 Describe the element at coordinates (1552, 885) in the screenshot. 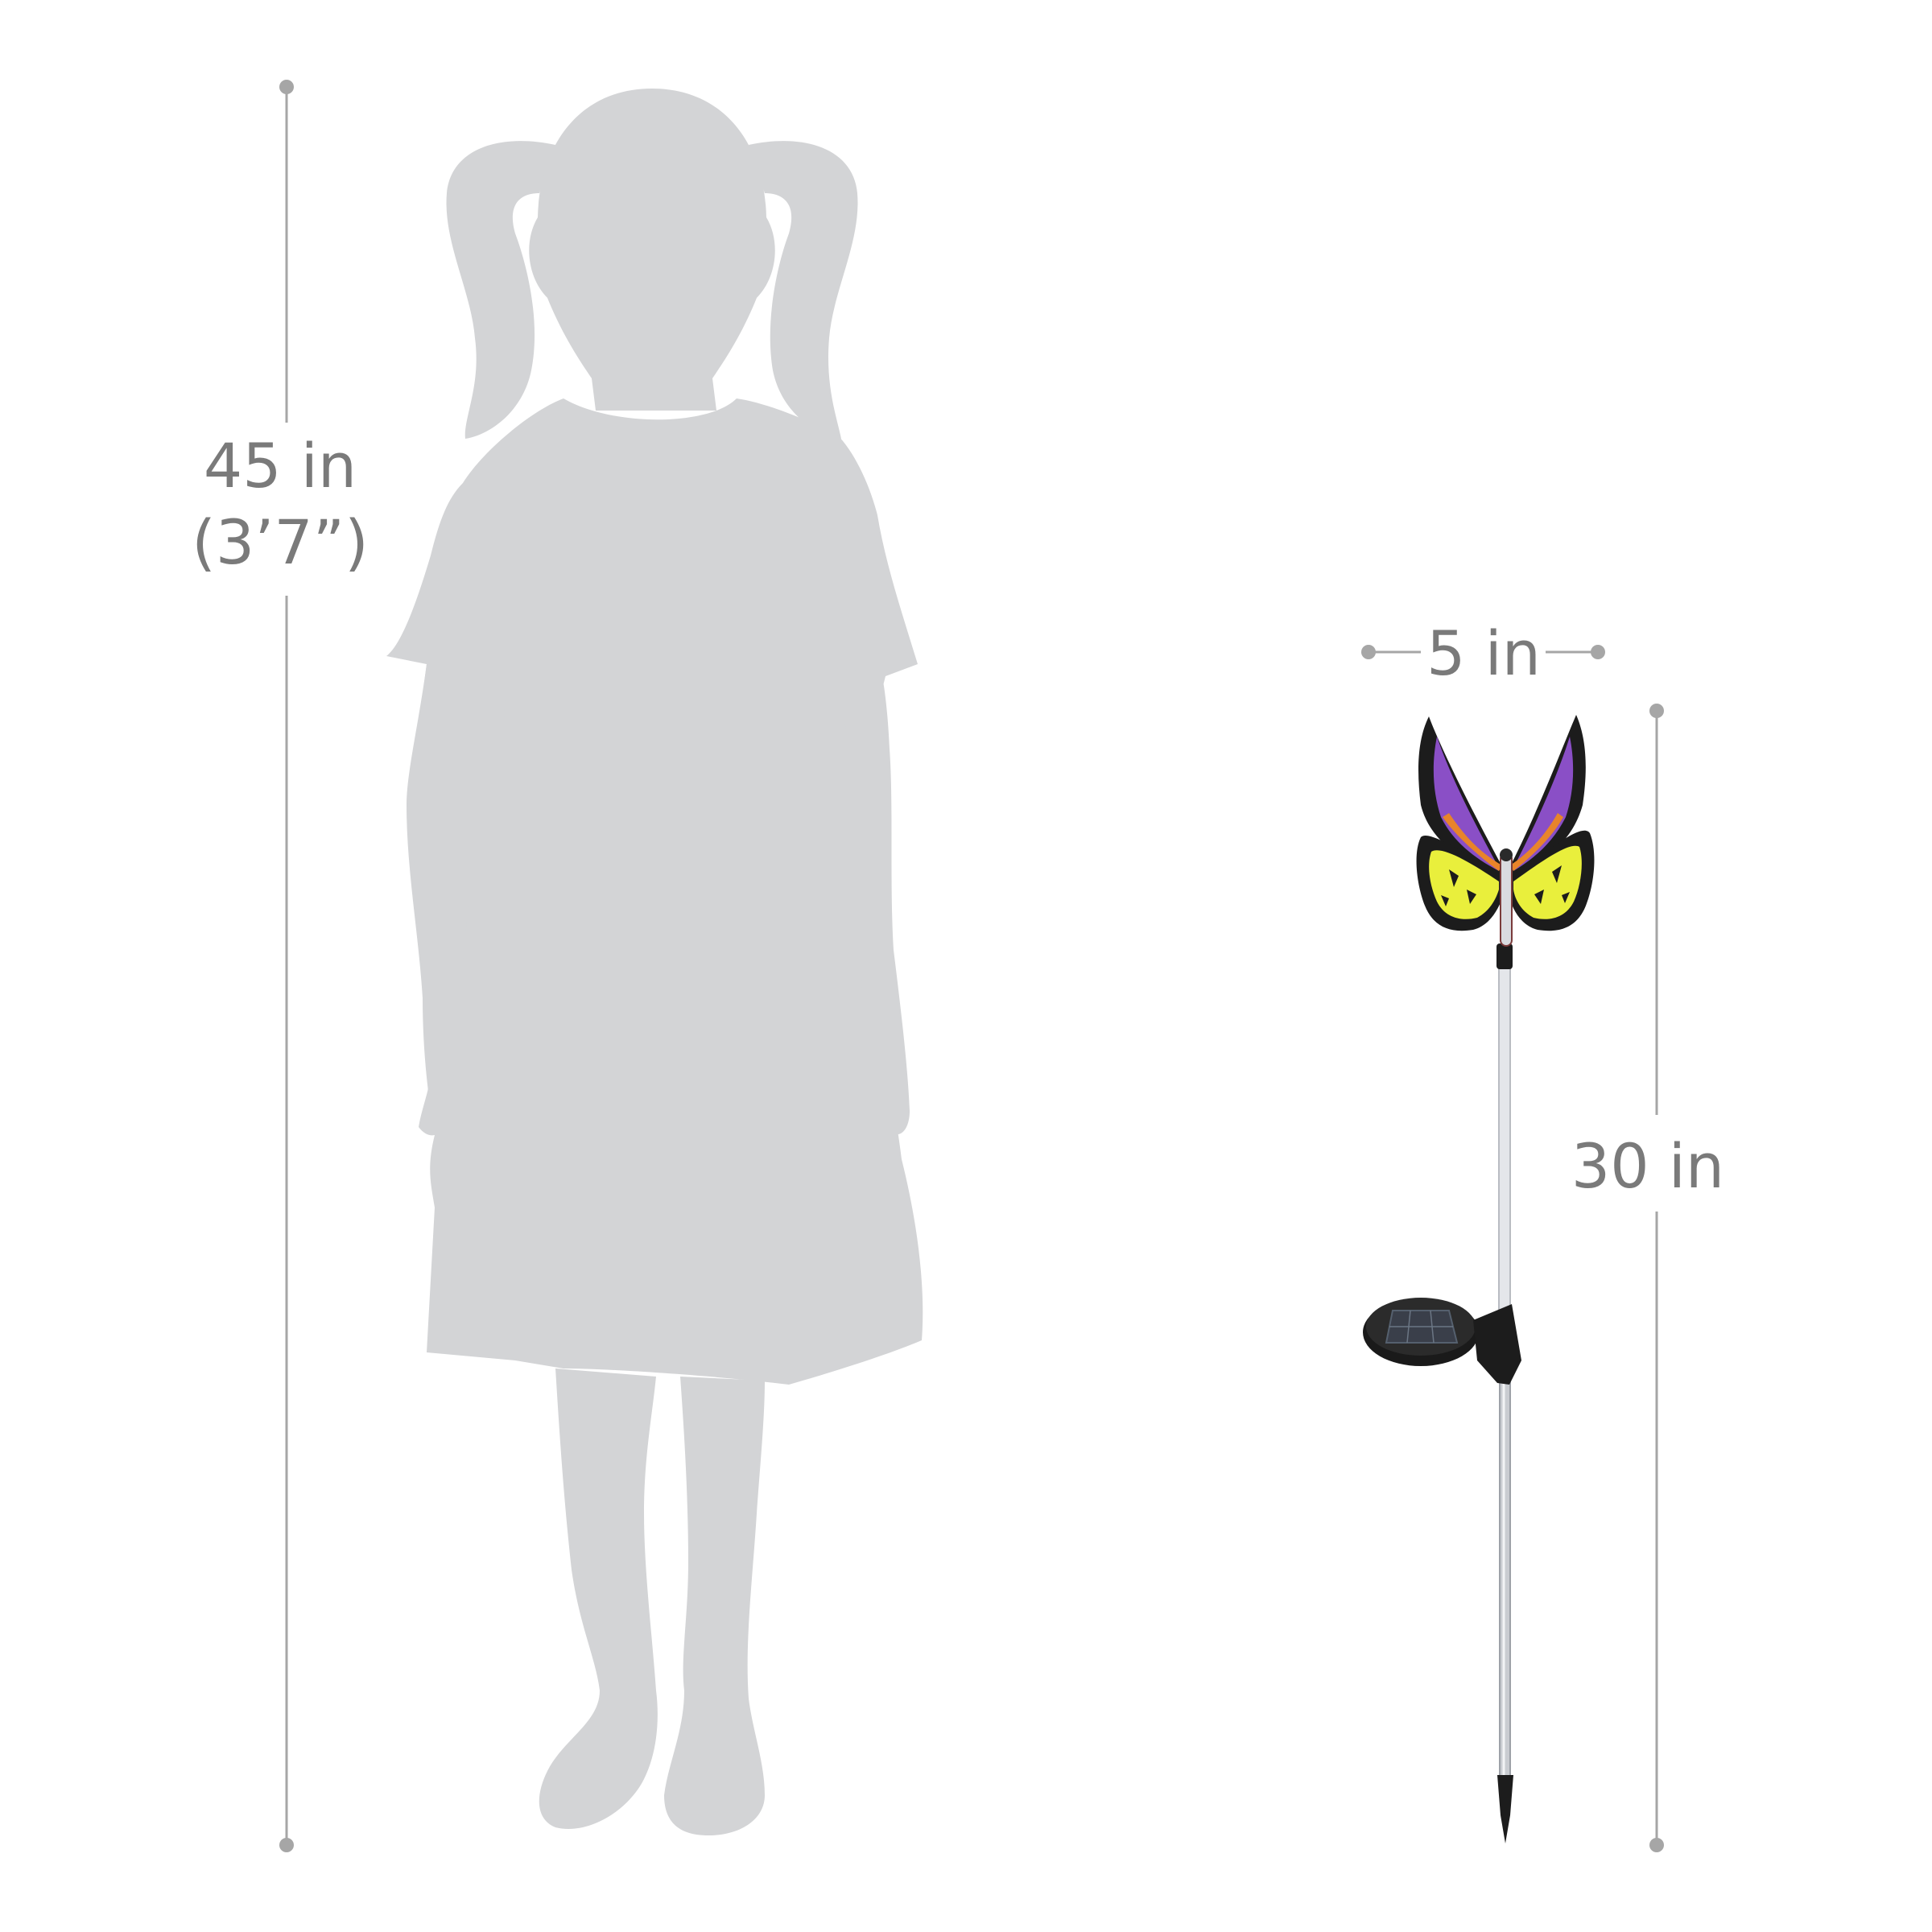

I see `right-hindwing-marks` at that location.